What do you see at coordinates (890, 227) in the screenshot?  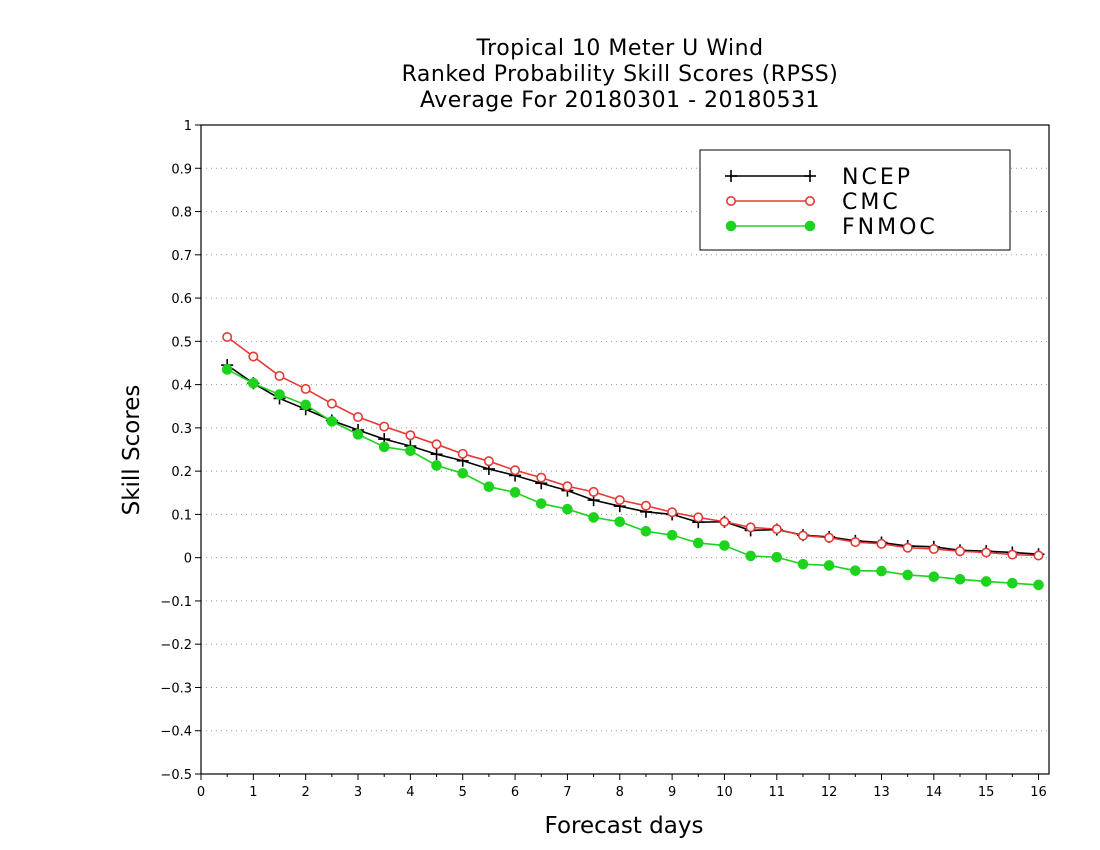 I see `legend-label-fnmoc: FNMOC` at bounding box center [890, 227].